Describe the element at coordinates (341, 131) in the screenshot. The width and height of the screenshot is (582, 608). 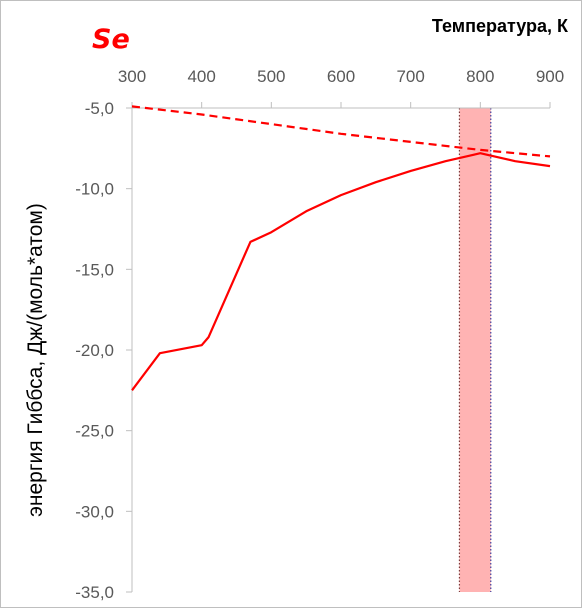
I see `dashed-series-line` at that location.